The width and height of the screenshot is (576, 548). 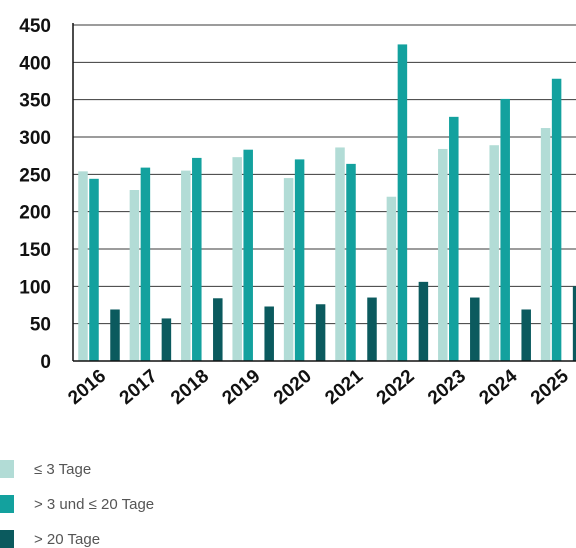 What do you see at coordinates (45, 362) in the screenshot?
I see `y-tick-label: 0` at bounding box center [45, 362].